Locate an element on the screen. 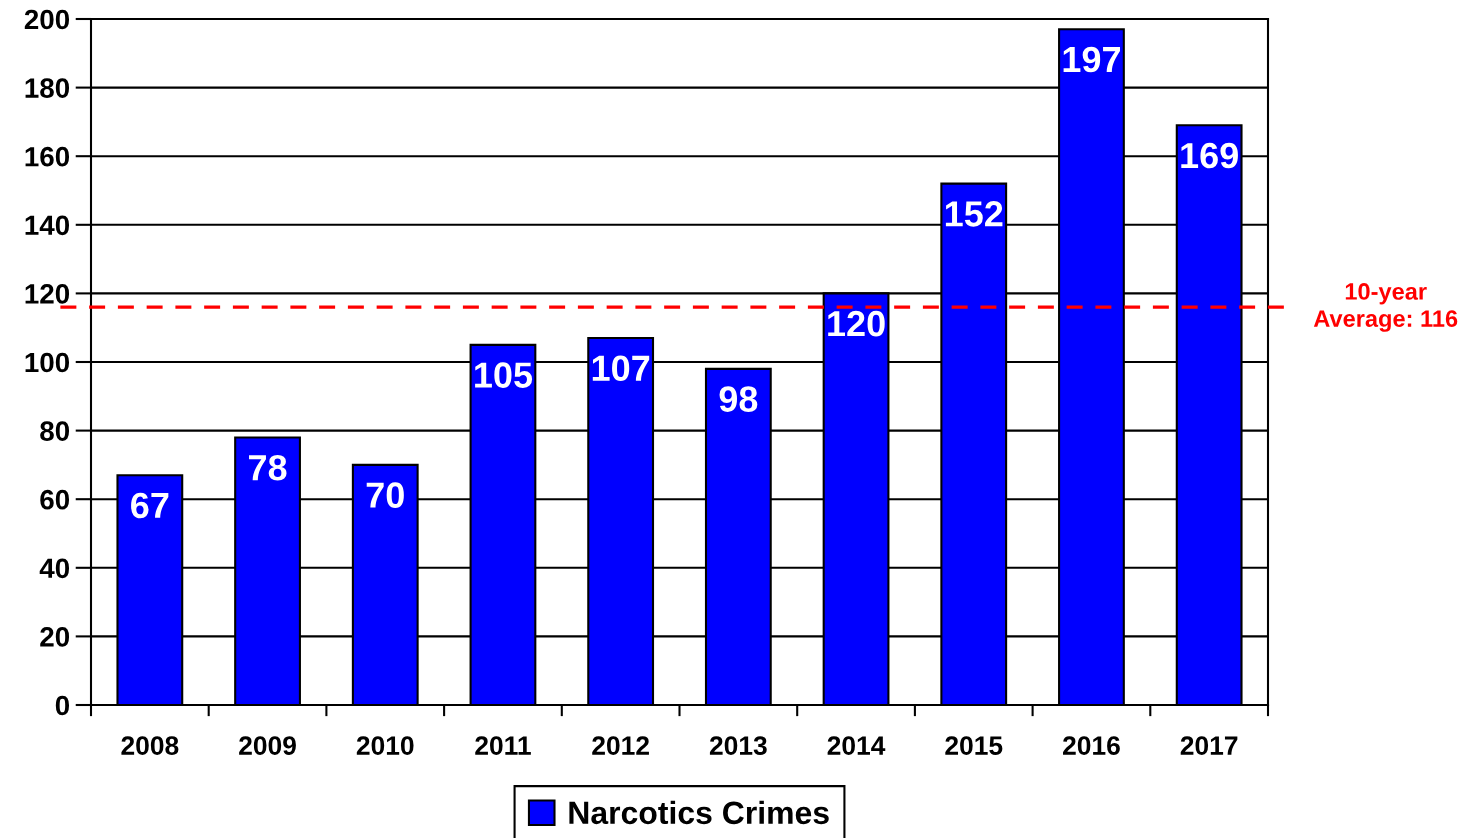 The height and width of the screenshot is (838, 1475). data-label: 67 is located at coordinates (150, 505).